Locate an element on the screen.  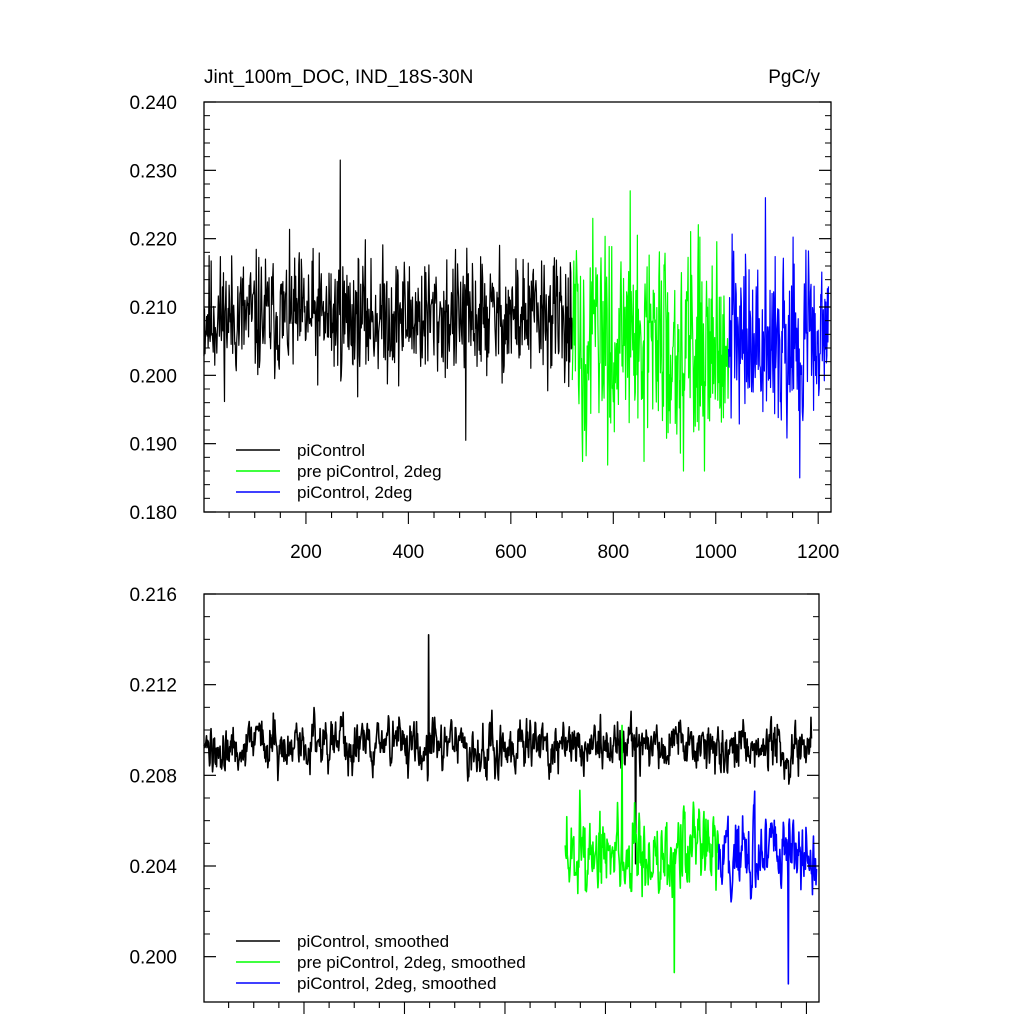
legend-label-picontrol: piControl is located at coordinates (331, 450).